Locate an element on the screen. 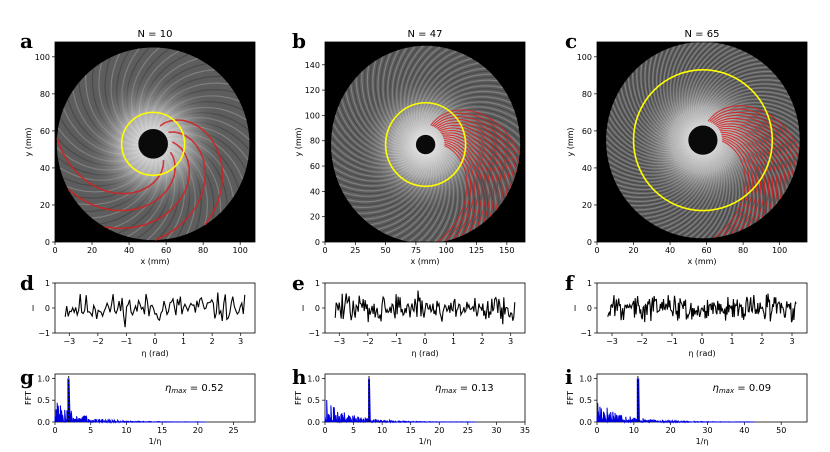  panel-f: −3 −2 −1 0 1 2 3 −1 0 1 η (rad) I is located at coordinates (691, 318).